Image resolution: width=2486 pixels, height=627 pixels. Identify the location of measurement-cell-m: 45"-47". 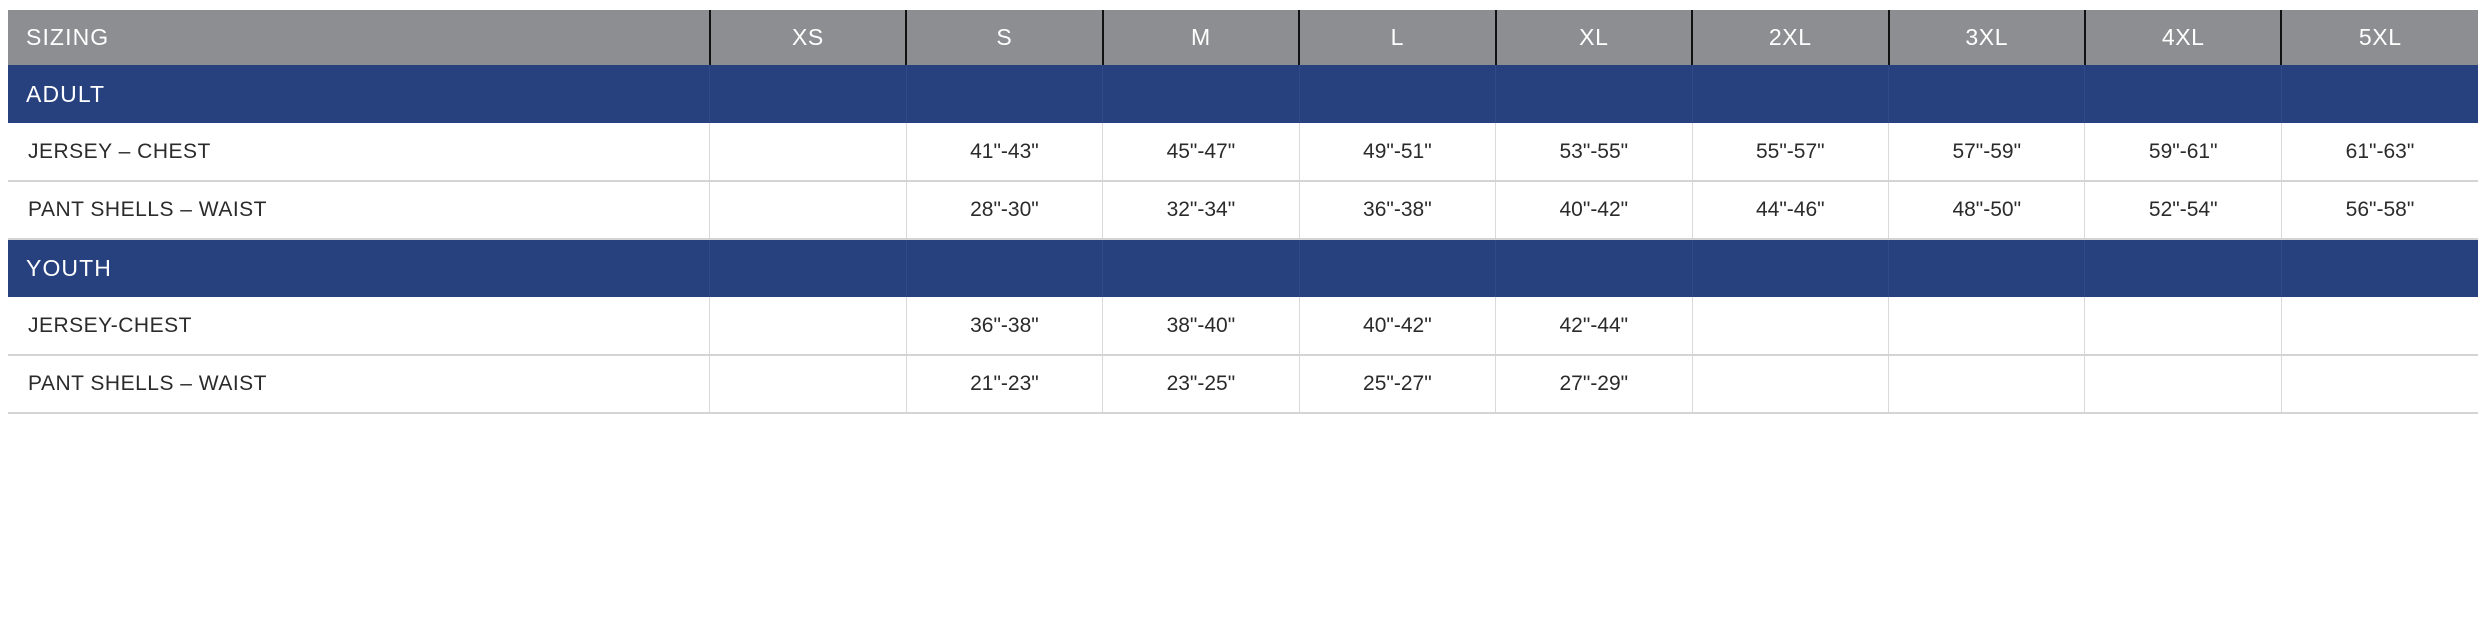
(1201, 152).